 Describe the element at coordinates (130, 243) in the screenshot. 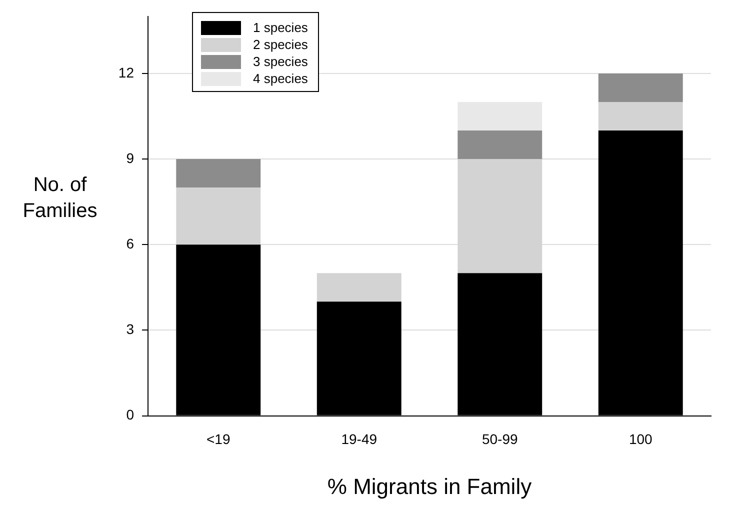

I see `y-tick-label: 6` at that location.